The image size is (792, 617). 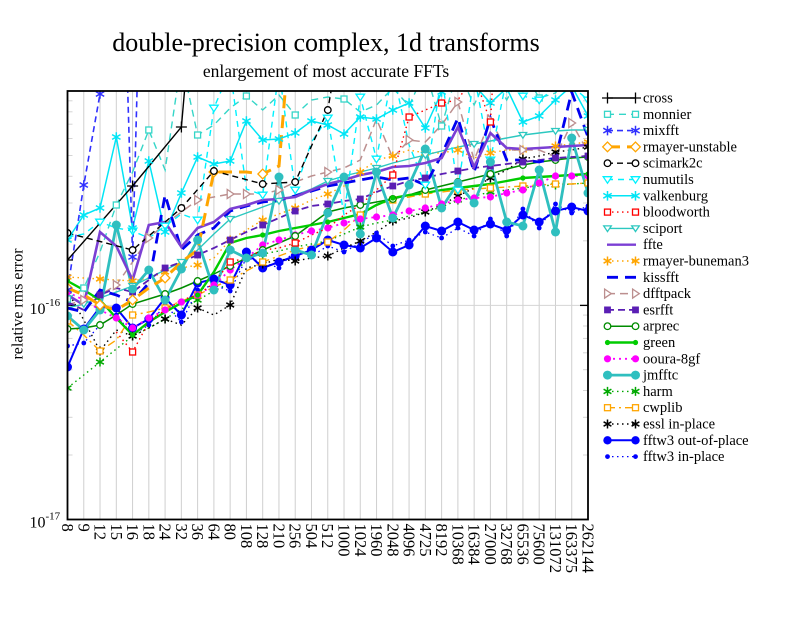 I want to click on svg-text: ffte, so click(x=653, y=245).